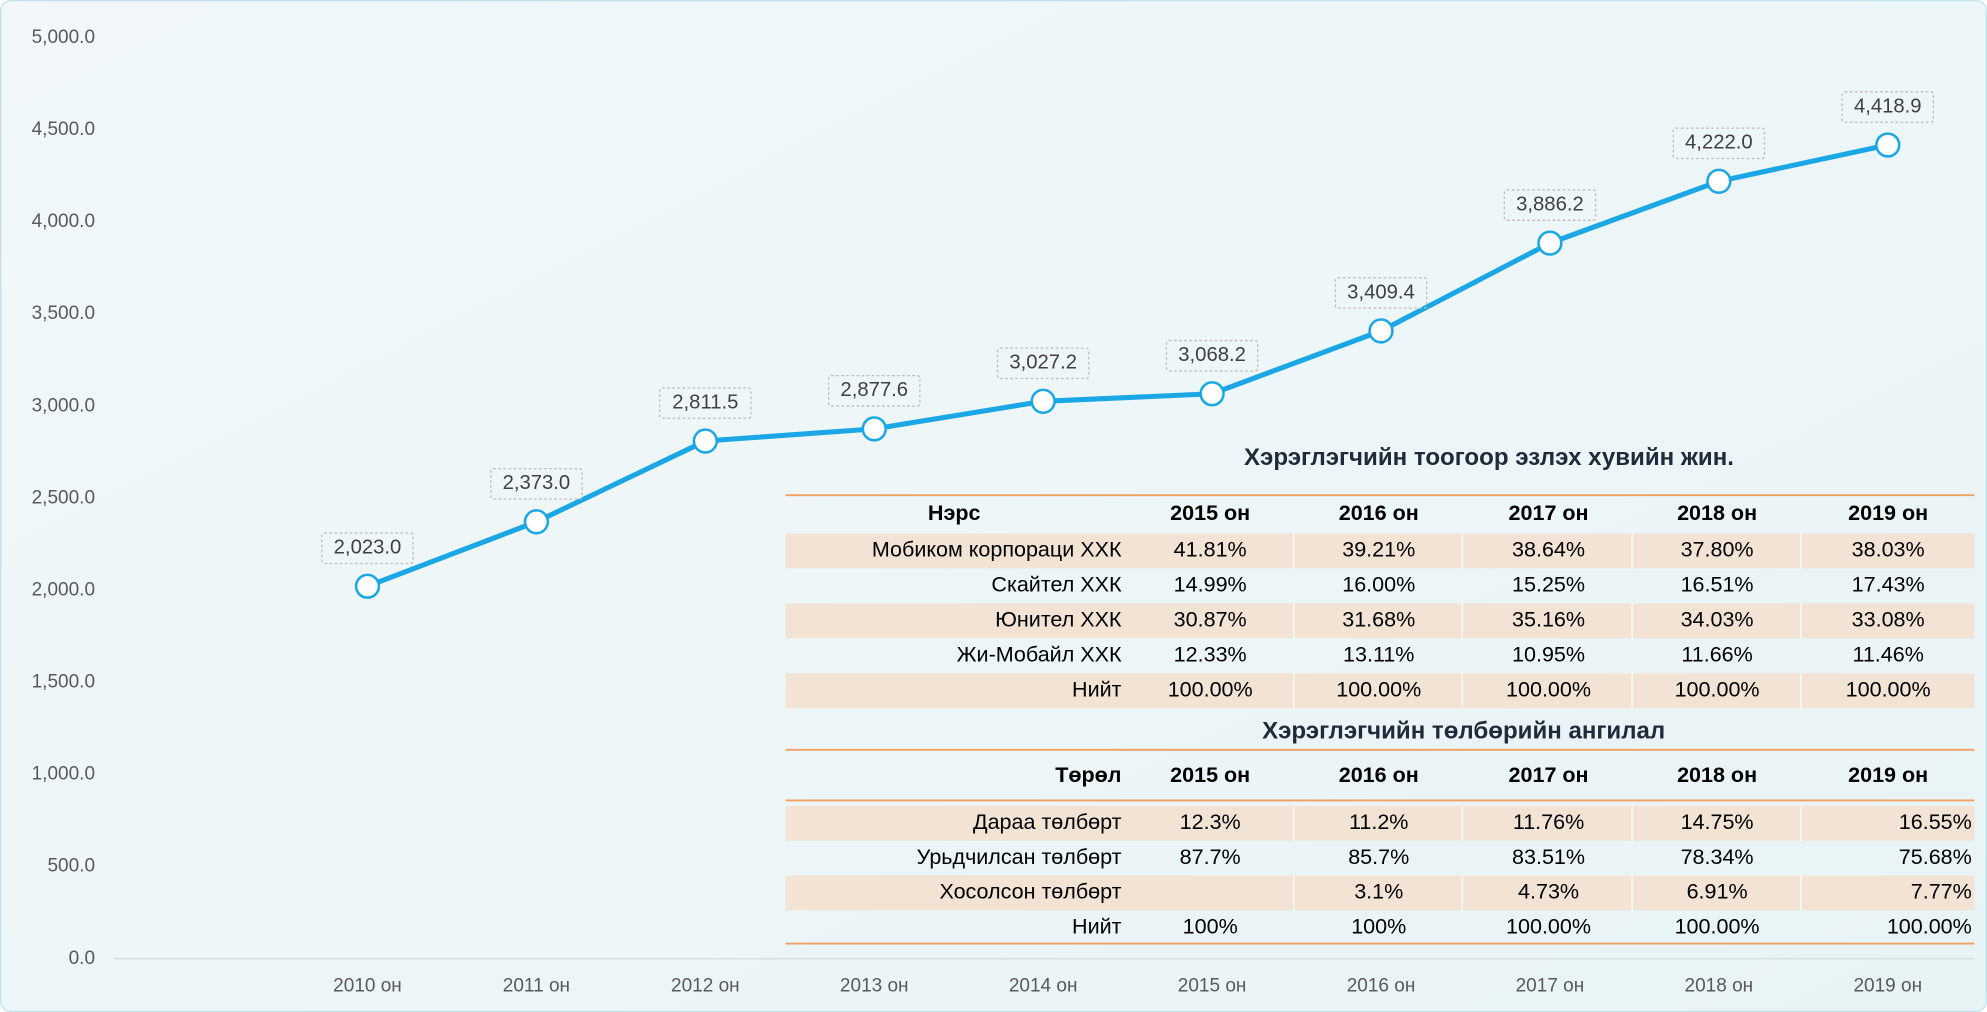  What do you see at coordinates (1548, 655) in the screenshot?
I see `cell: 10.95%` at bounding box center [1548, 655].